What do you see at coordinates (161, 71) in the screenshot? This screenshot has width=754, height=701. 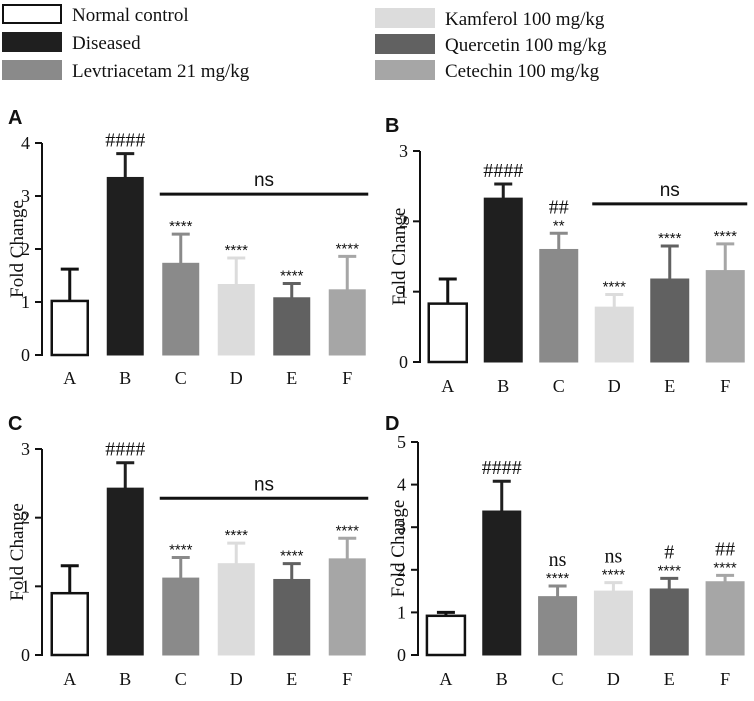 I see `legend-label: Levtriacetam 21 mg/kg` at bounding box center [161, 71].